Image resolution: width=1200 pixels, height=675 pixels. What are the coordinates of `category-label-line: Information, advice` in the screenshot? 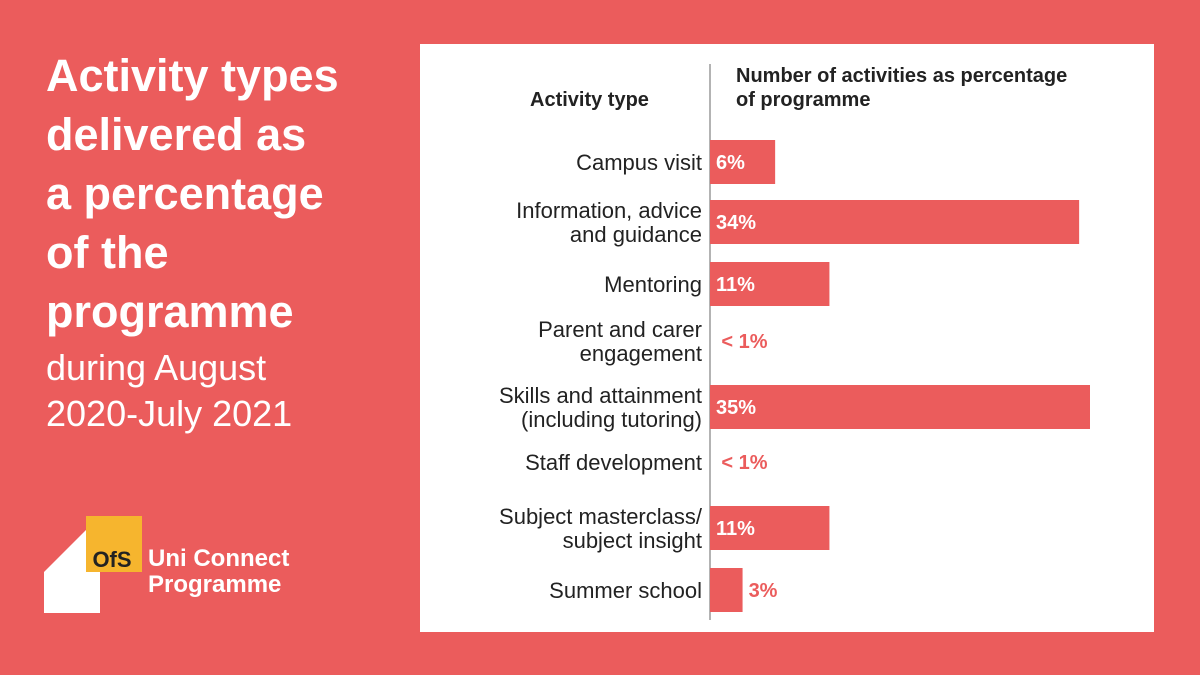 It's located at (609, 210).